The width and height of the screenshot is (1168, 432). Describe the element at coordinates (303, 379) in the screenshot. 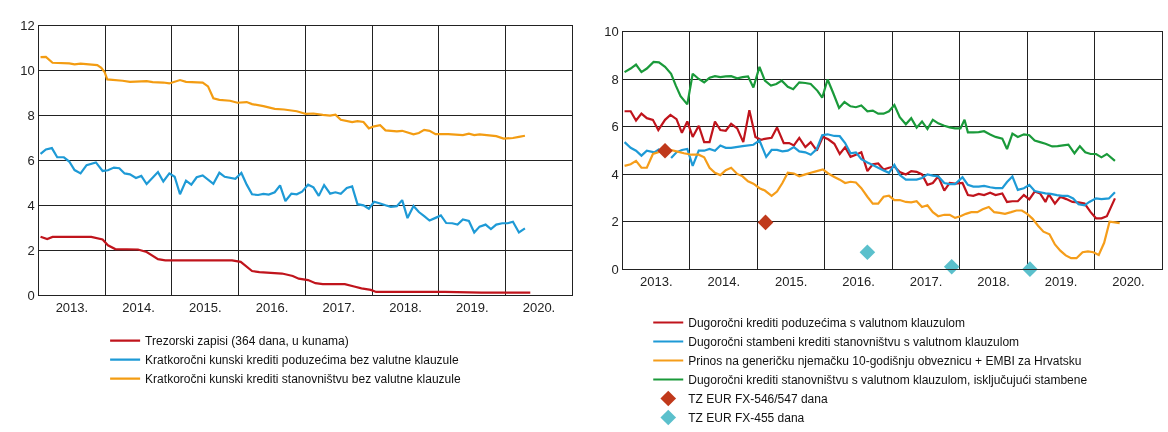

I see `legend-label: Kratkoročni kunski krediti stanovništvu bez valutne klauzule` at that location.